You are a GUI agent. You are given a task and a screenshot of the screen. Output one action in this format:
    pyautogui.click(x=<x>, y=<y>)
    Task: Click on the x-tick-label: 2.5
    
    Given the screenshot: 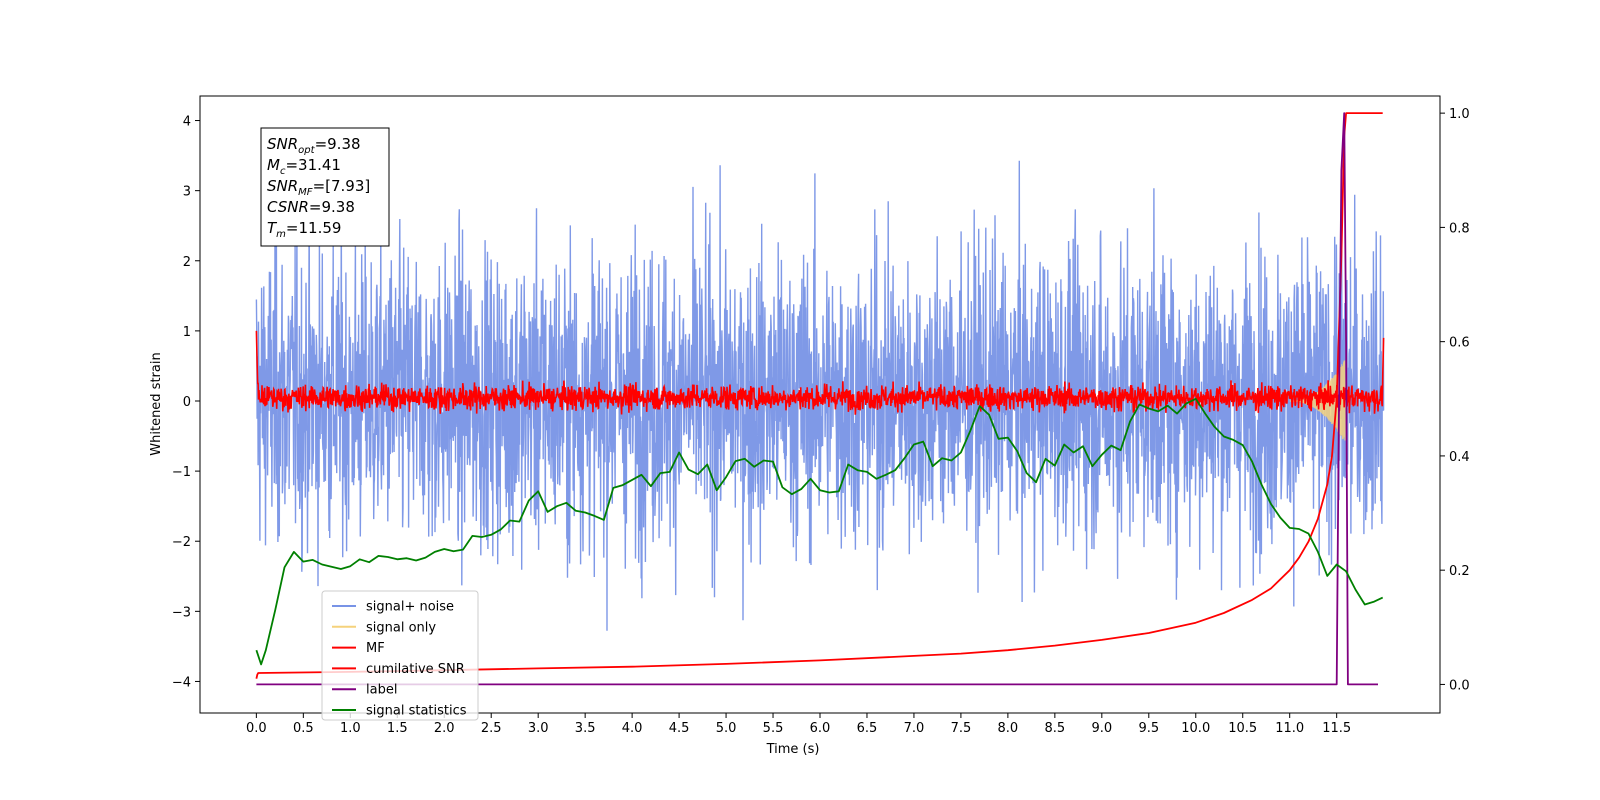 What is the action you would take?
    pyautogui.click(x=491, y=728)
    